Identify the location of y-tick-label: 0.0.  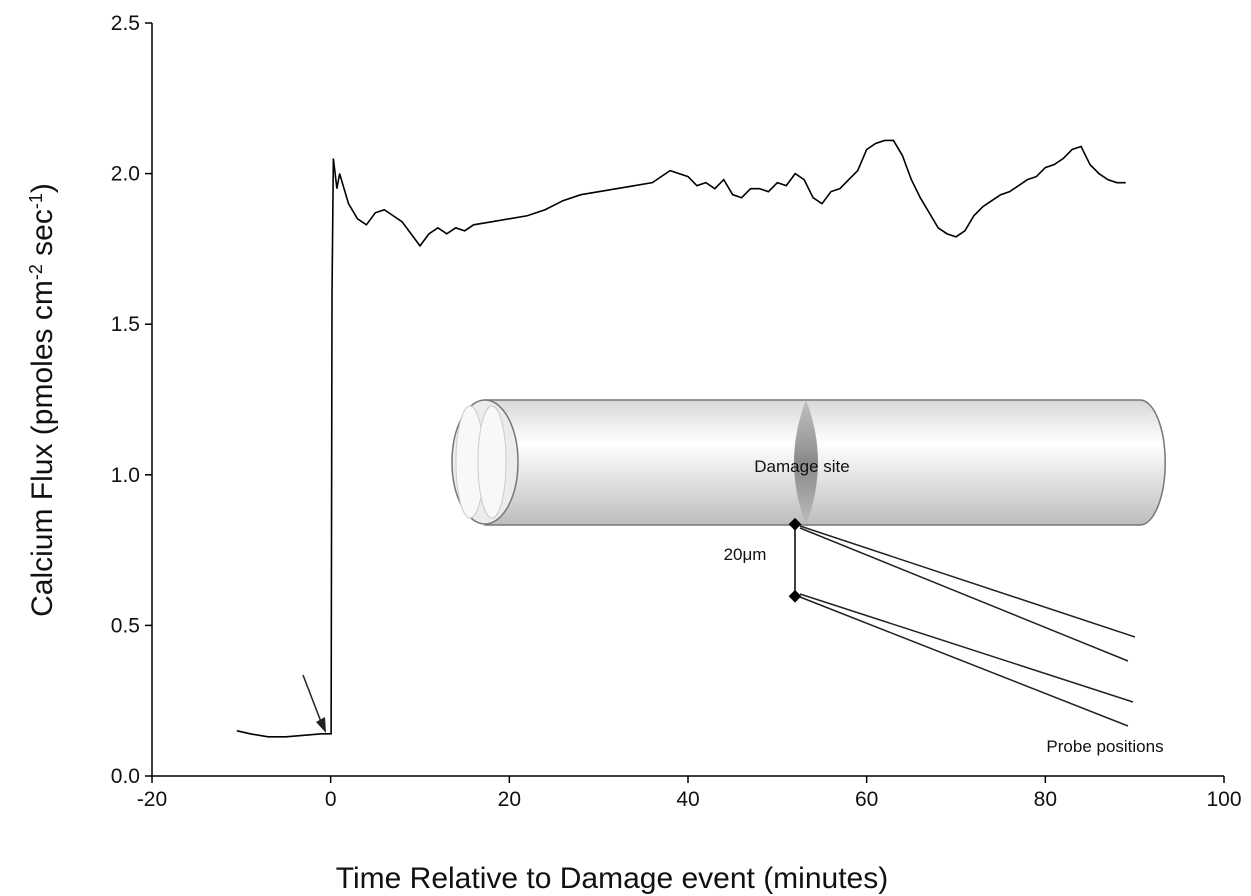
(125, 776).